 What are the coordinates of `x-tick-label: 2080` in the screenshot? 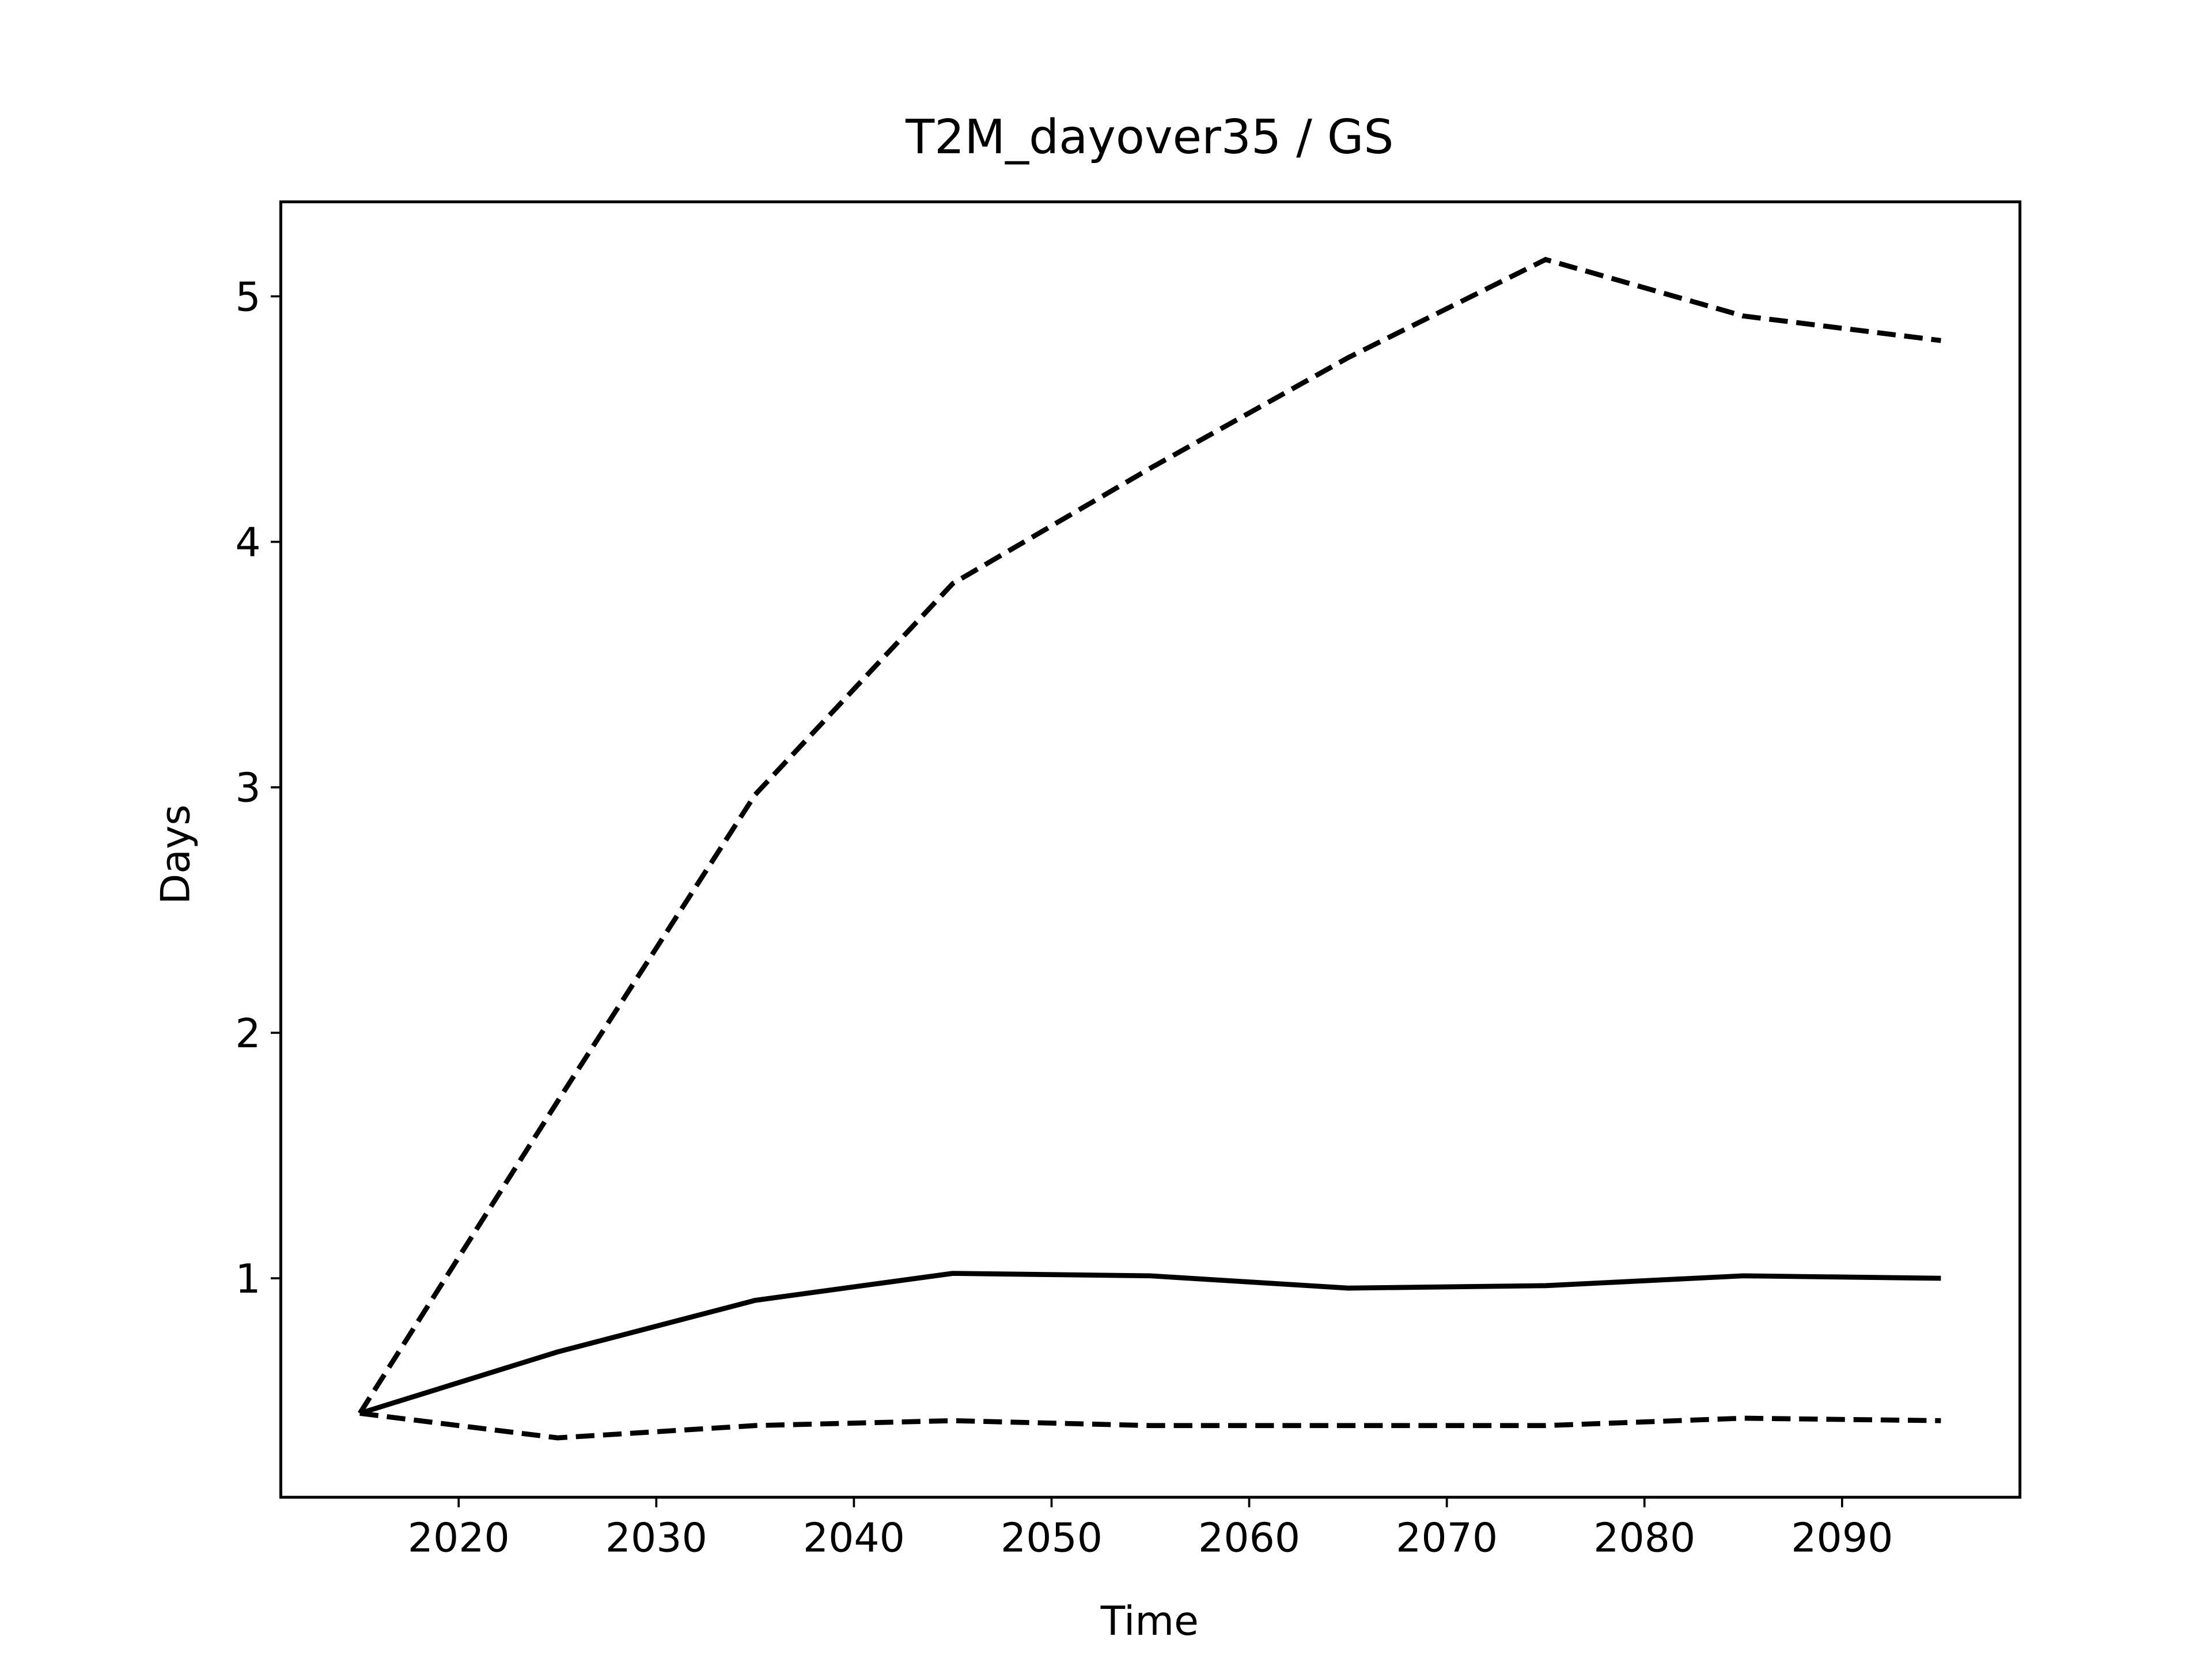 It's located at (1644, 1538).